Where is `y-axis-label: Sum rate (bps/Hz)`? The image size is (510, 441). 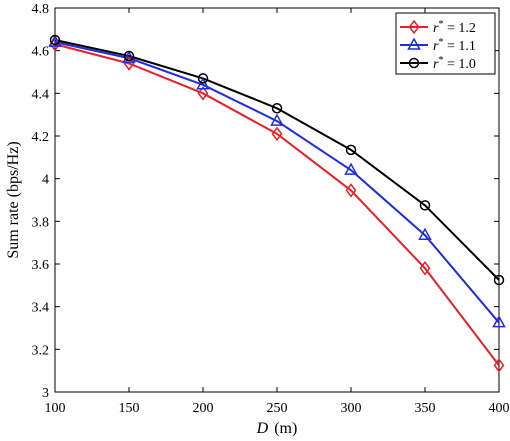 y-axis-label: Sum rate (bps/Hz) is located at coordinates (13, 199).